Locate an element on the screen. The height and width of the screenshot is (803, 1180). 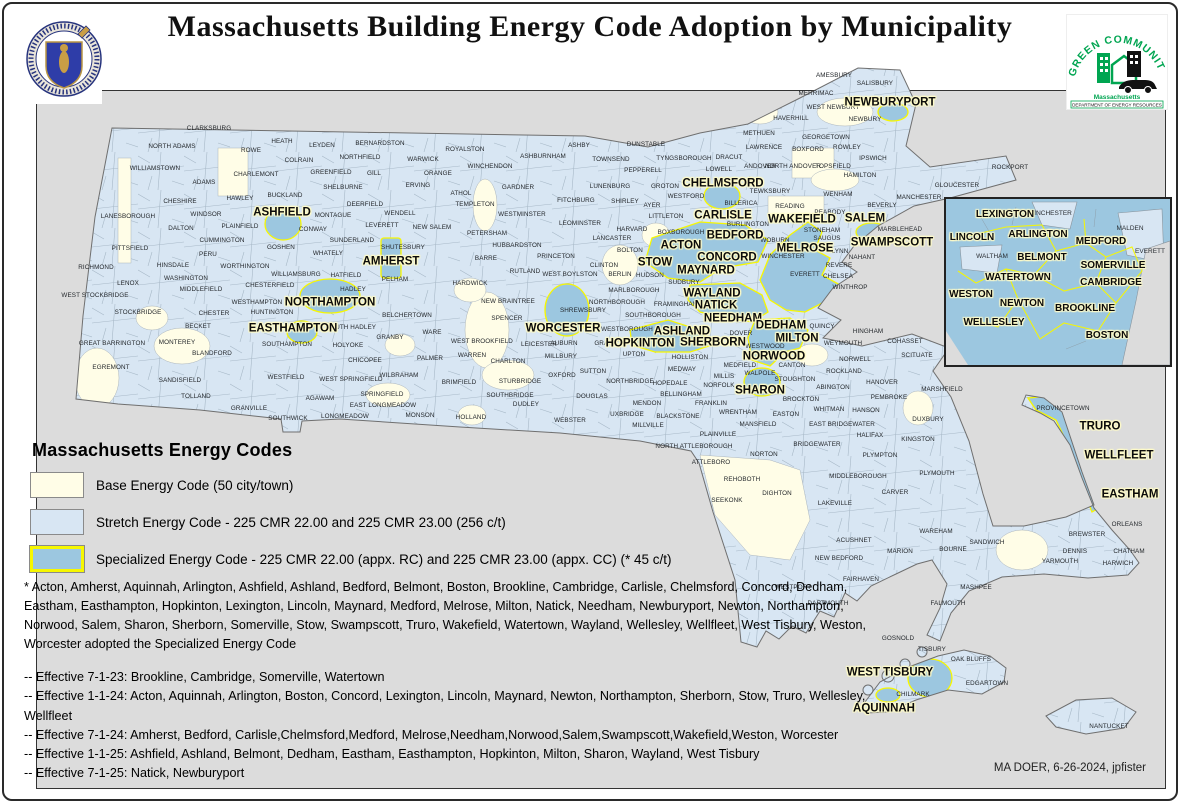
logo-org-line1: Massachusetts is located at coordinates (1117, 97).